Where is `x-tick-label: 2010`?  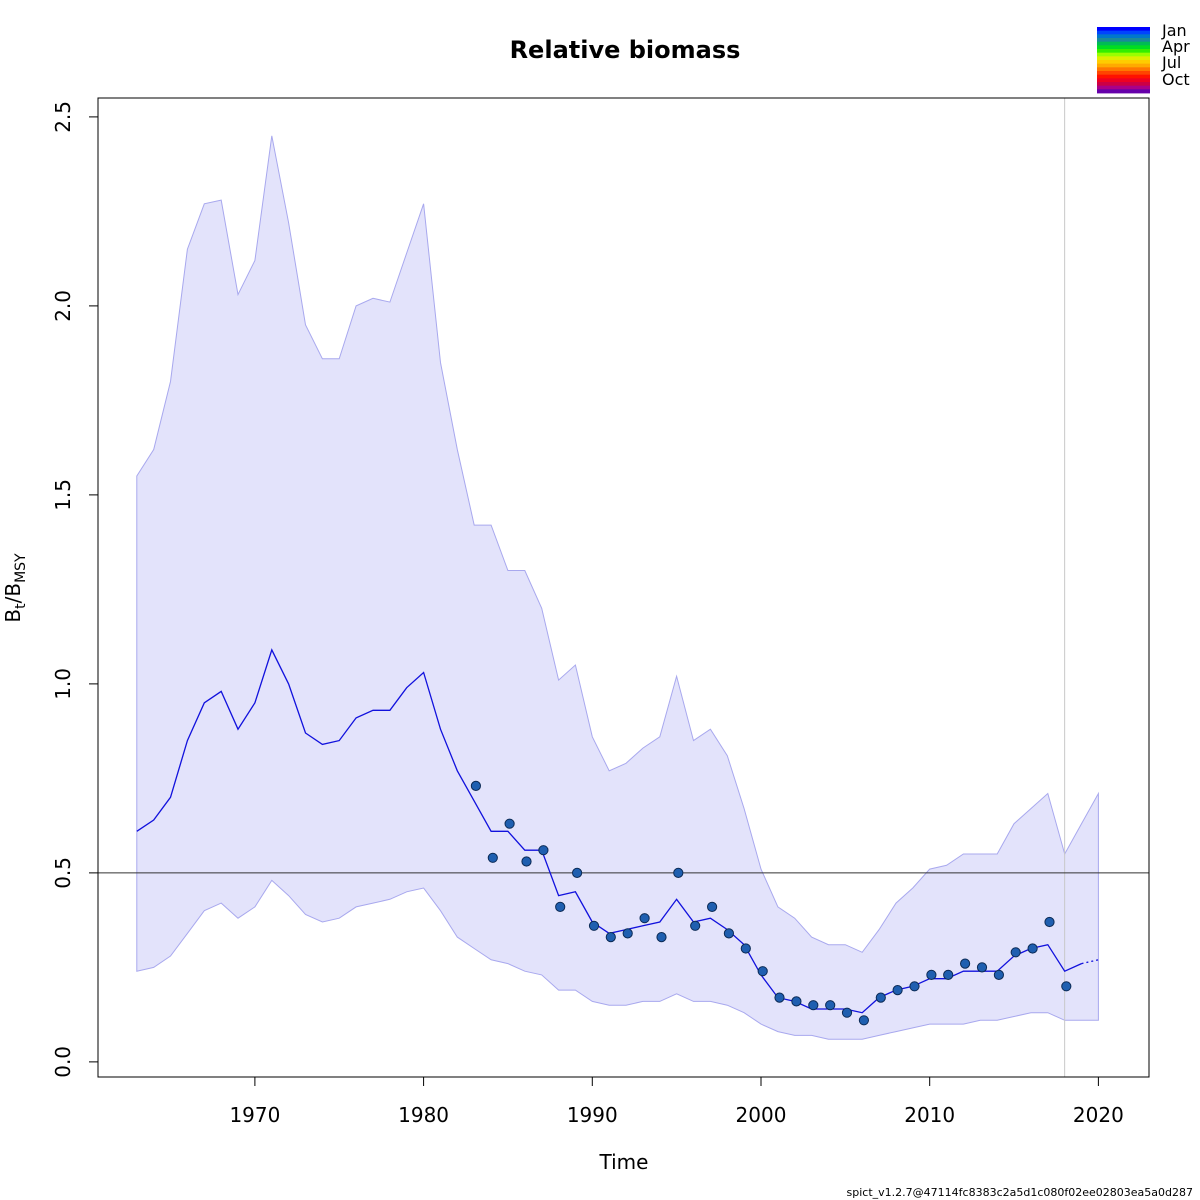 x-tick-label: 2010 is located at coordinates (929, 1115).